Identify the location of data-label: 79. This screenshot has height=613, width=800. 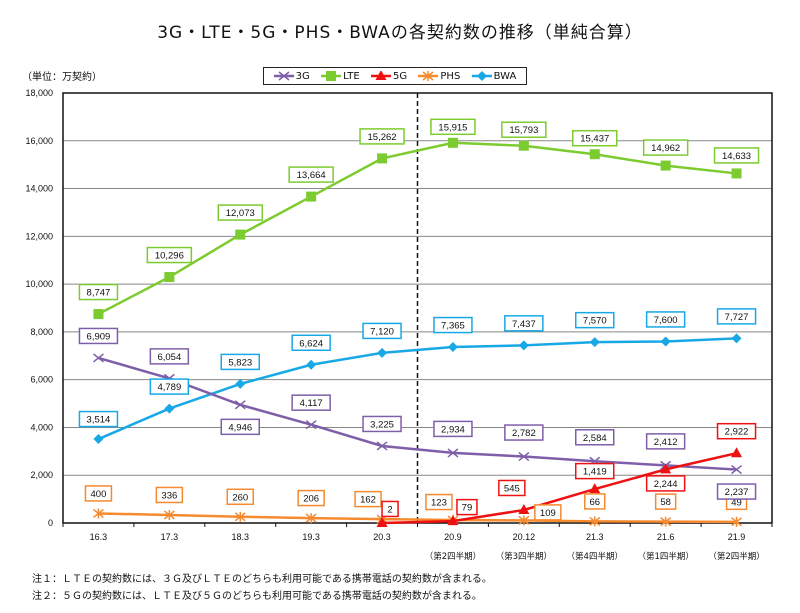
(467, 508).